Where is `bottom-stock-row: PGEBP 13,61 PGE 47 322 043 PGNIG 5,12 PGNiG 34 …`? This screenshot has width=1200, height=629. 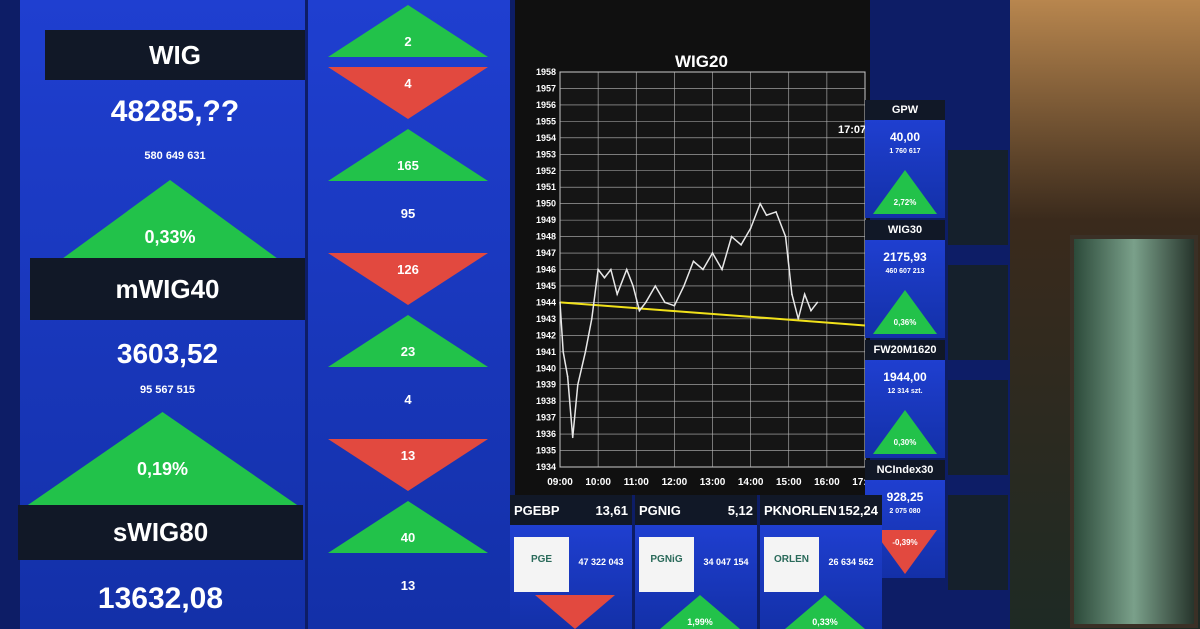 bottom-stock-row: PGEBP 13,61 PGE 47 322 043 PGNIG 5,12 PGNiG 34 … is located at coordinates (696, 562).